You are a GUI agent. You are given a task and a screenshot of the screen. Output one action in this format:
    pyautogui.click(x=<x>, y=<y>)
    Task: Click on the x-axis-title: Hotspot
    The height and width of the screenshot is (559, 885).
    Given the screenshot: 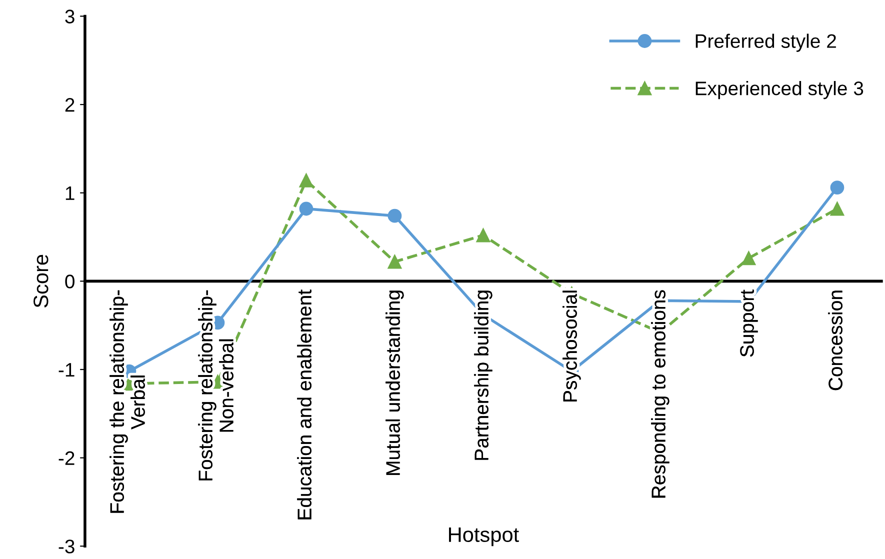 What is the action you would take?
    pyautogui.click(x=484, y=536)
    